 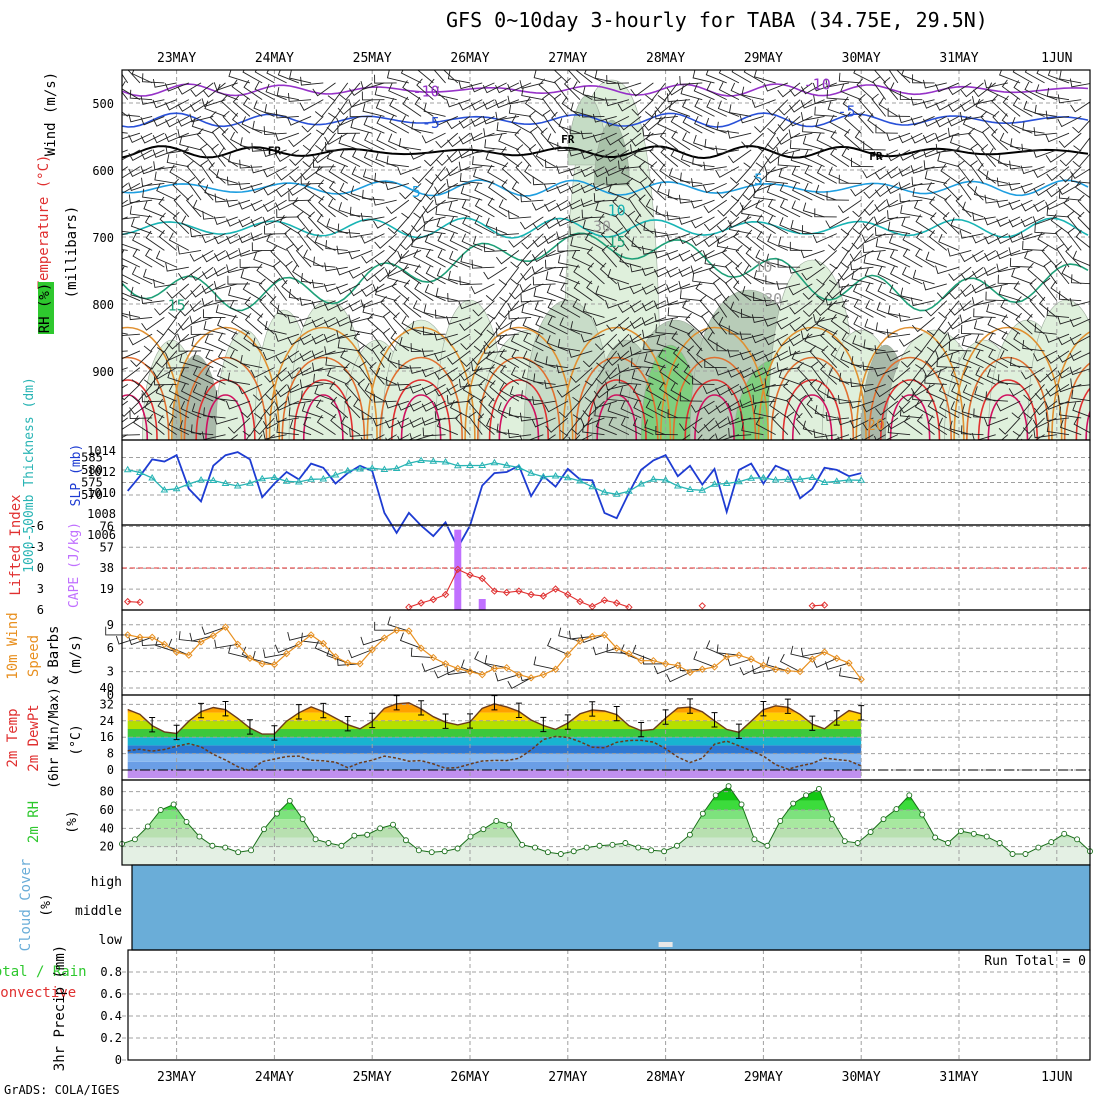 I want to click on slp-tick: 1006, so click(x=101, y=535).